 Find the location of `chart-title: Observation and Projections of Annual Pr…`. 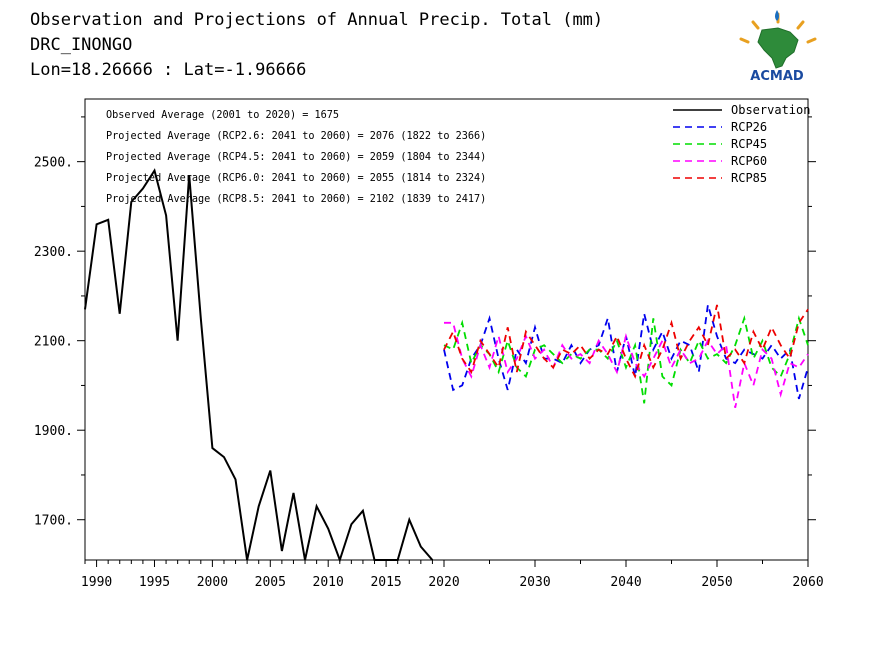

chart-title: Observation and Projections of Annual Pr… is located at coordinates (316, 20).